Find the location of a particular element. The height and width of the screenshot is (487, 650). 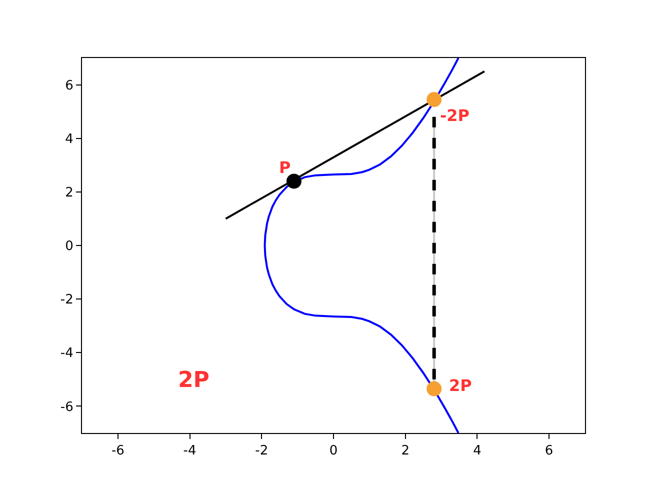

x-tick-label: 4 is located at coordinates (477, 451).